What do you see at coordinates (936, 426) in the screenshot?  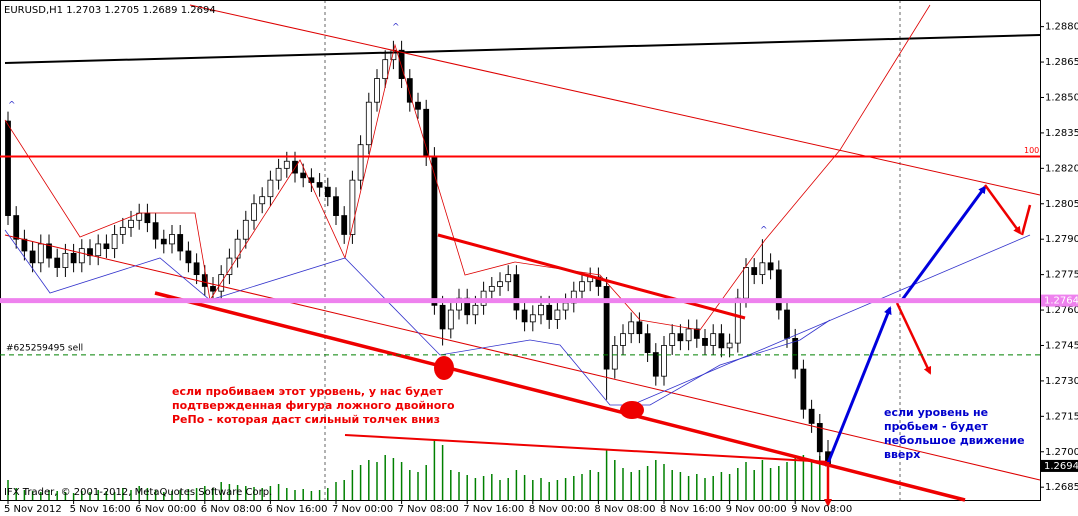 I see `annotation: пробьем - будет` at bounding box center [936, 426].